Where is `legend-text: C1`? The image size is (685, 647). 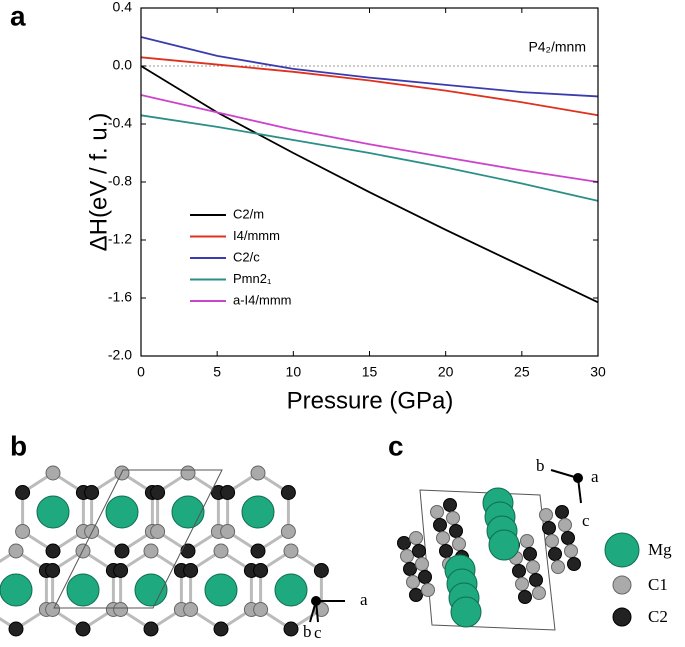
legend-text: C1 is located at coordinates (658, 584).